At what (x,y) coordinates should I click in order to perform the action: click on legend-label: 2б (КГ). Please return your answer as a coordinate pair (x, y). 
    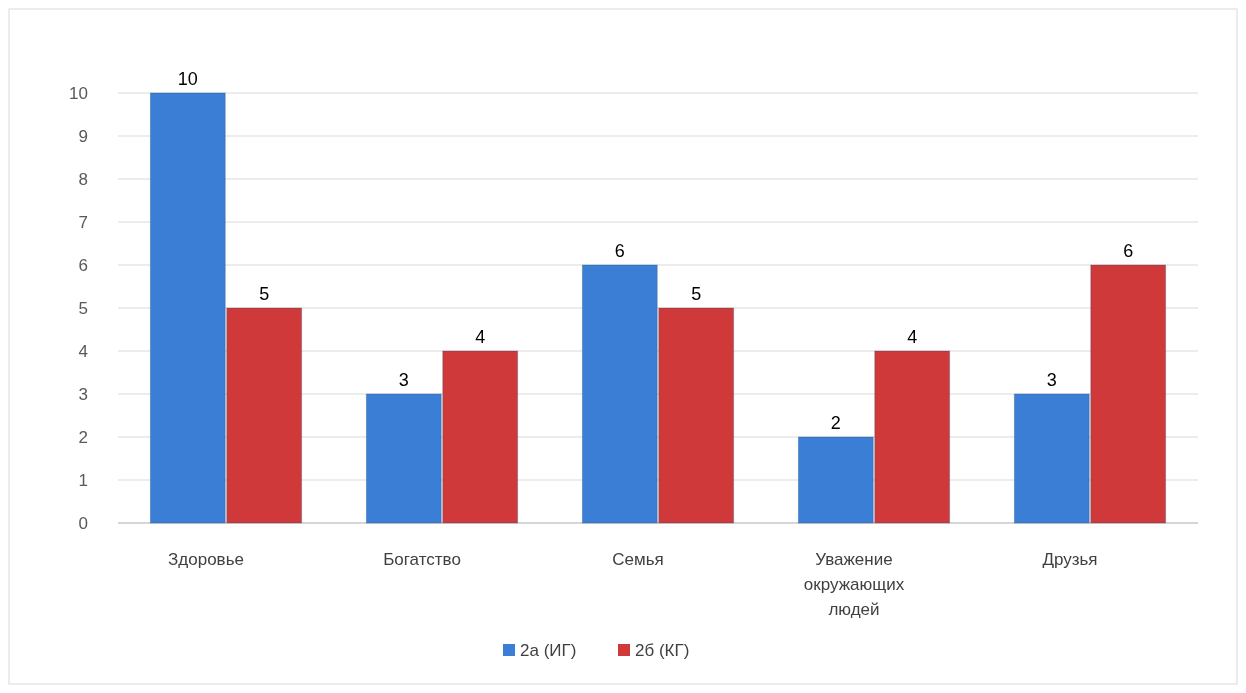
    Looking at the image, I should click on (662, 650).